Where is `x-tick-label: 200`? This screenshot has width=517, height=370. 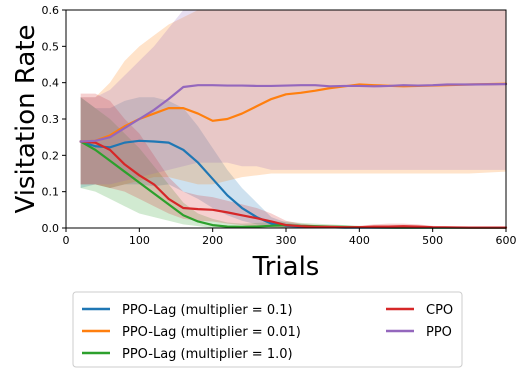 x-tick-label: 200 is located at coordinates (212, 240).